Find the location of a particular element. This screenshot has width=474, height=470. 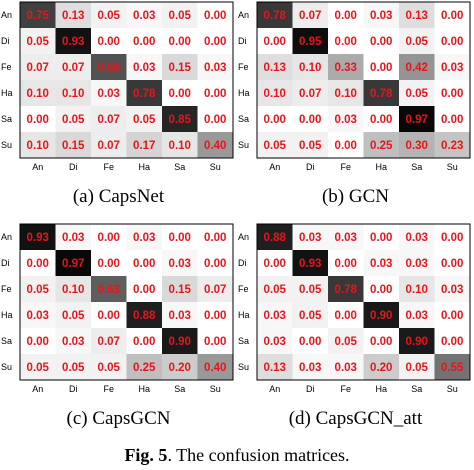

cell-value-label: 0.93 is located at coordinates (73, 42).